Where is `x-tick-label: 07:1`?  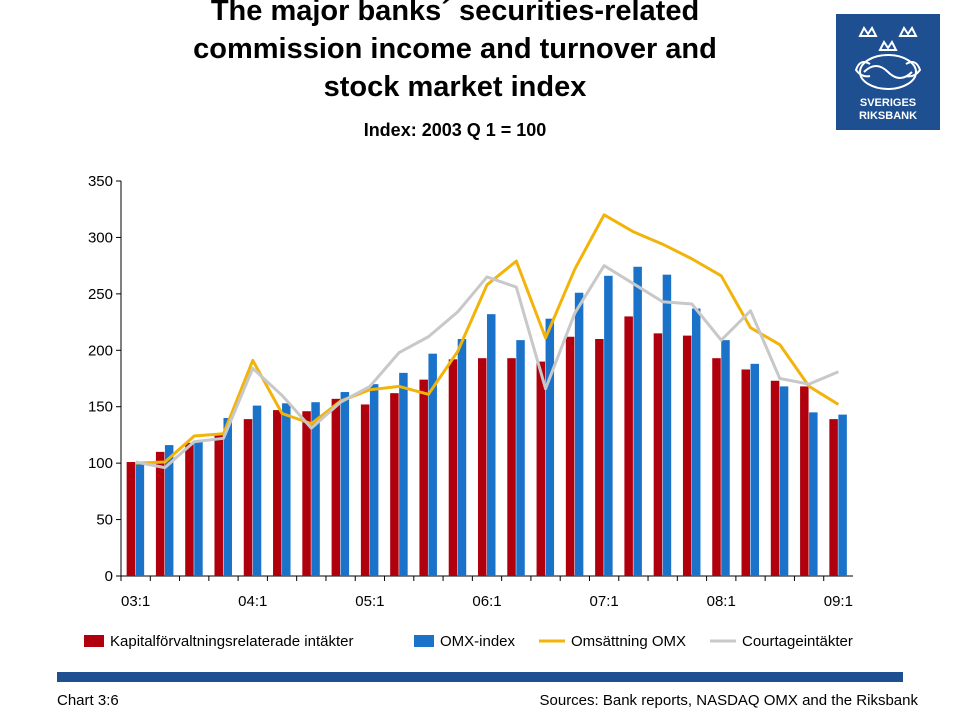
x-tick-label: 07:1 is located at coordinates (604, 601).